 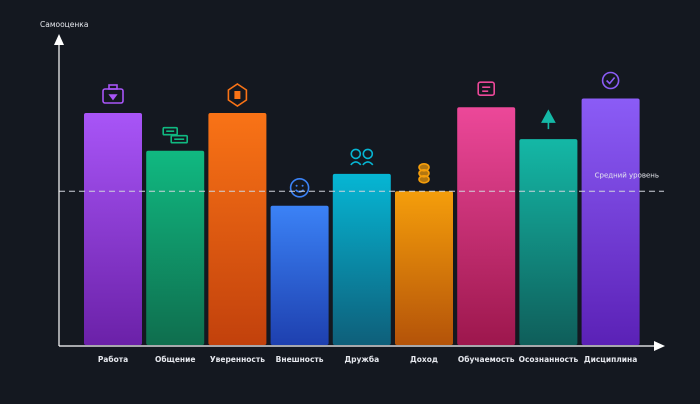 I want to click on smiley-face-icon, so click(x=299, y=188).